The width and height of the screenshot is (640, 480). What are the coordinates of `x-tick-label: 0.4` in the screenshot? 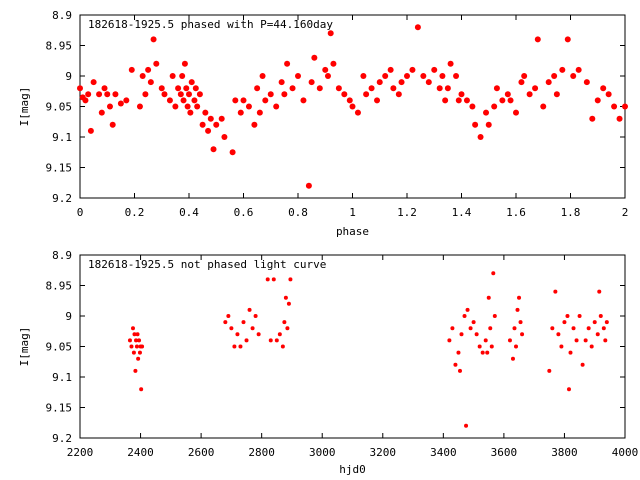 It's located at (189, 212).